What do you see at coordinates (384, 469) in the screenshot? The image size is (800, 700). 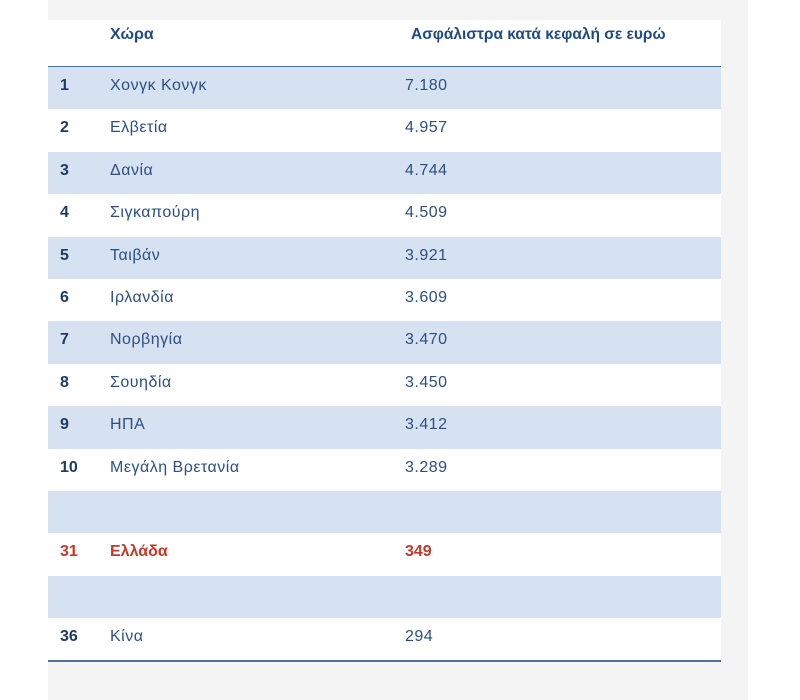 I see `table-row: 10 Μεγάλη Βρετανία 3.289` at bounding box center [384, 469].